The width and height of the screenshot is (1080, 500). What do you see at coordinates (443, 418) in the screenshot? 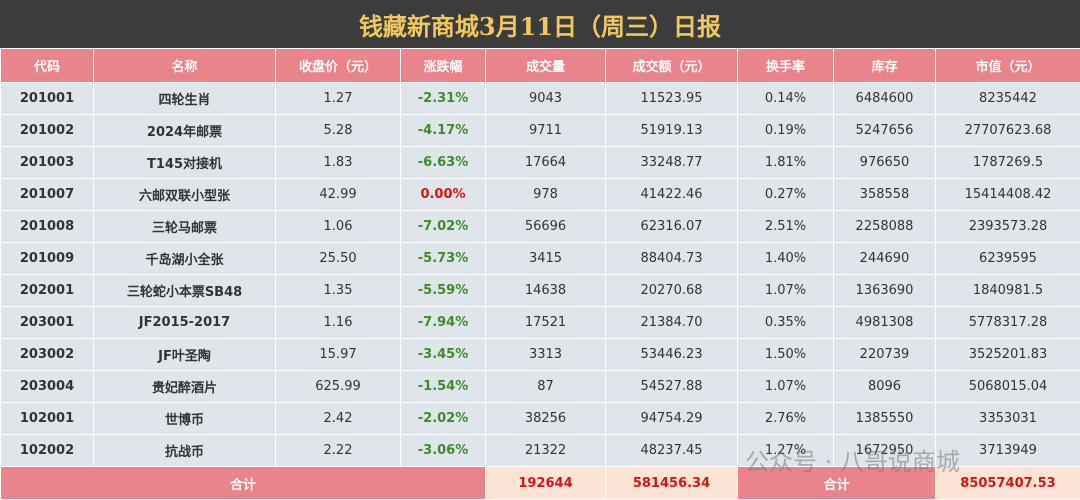
I see `table-cell: -2.02%` at bounding box center [443, 418].